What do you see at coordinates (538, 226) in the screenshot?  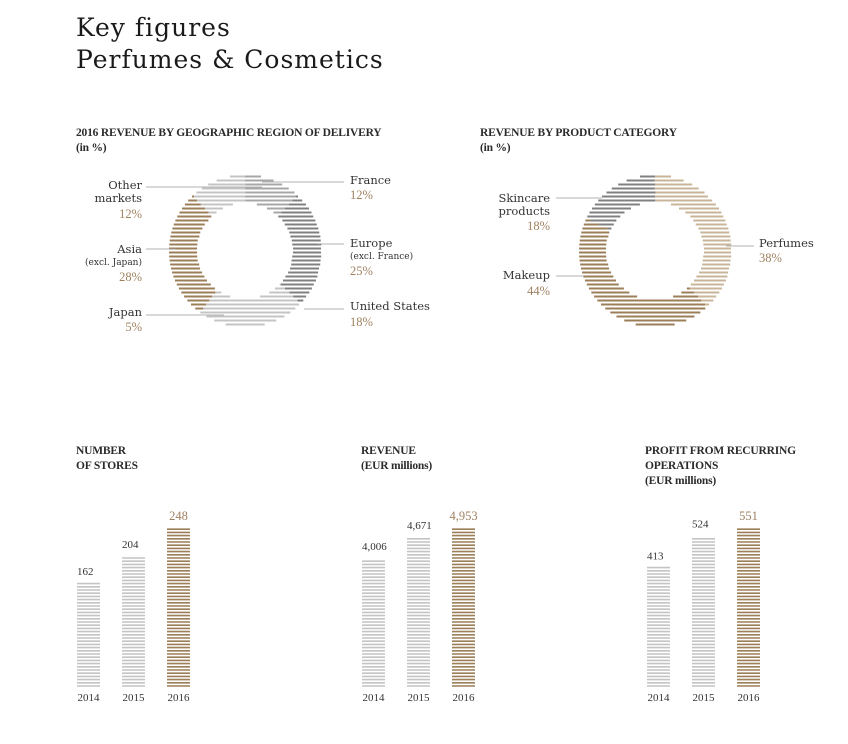 I see `cat-pct-skincare: 18%` at bounding box center [538, 226].